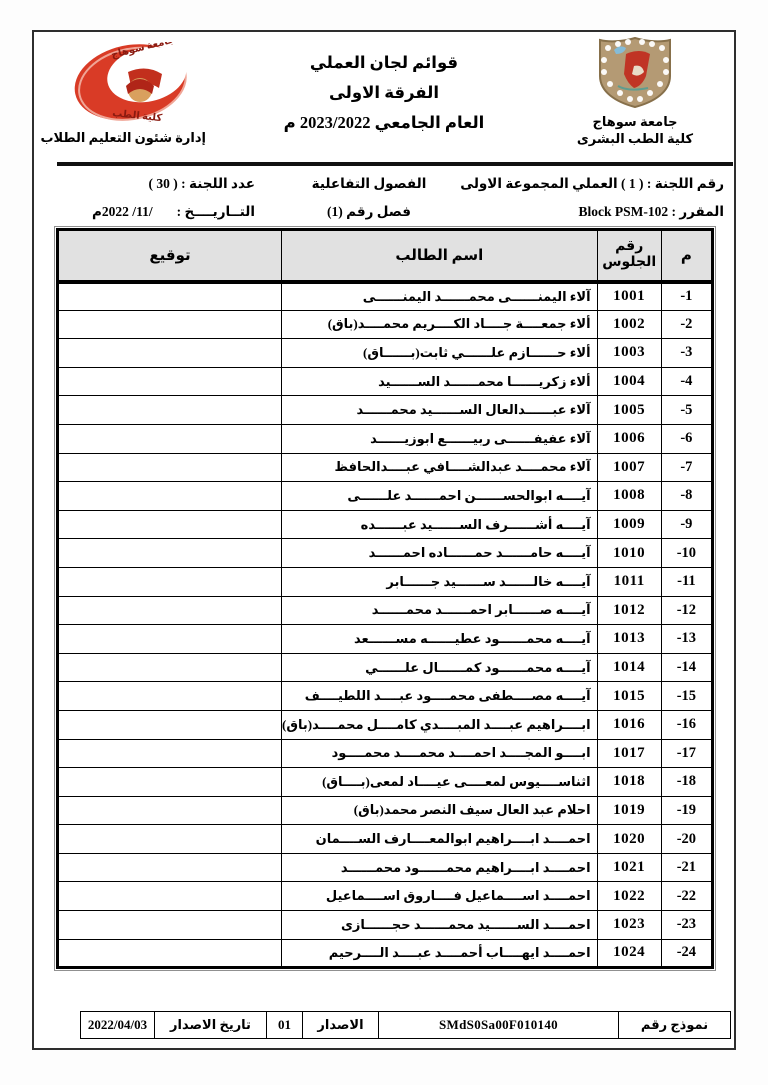  What do you see at coordinates (687, 753) in the screenshot?
I see `index-cell: -17` at bounding box center [687, 753].